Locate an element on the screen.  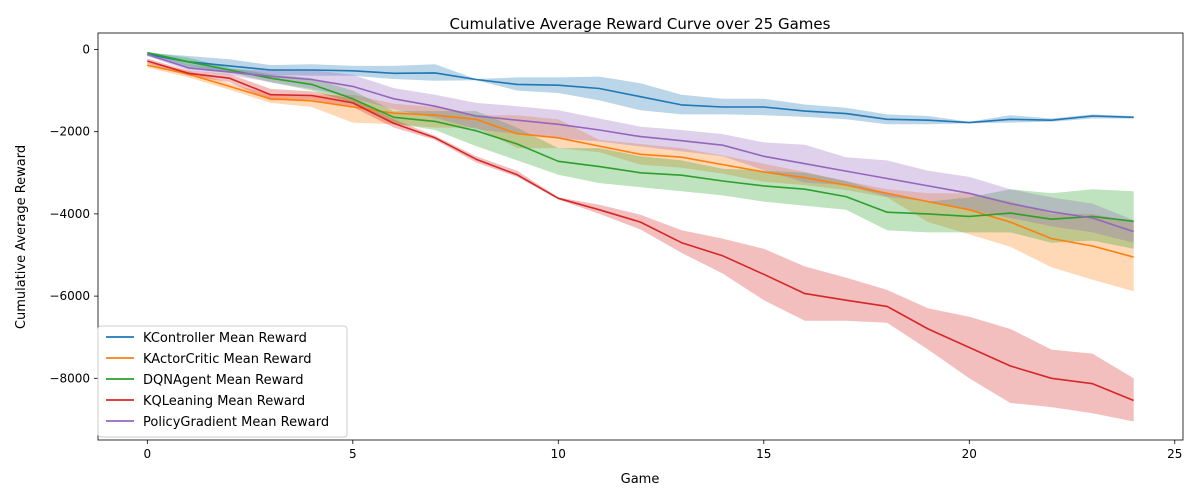
x-tick-label: 20 is located at coordinates (969, 454).